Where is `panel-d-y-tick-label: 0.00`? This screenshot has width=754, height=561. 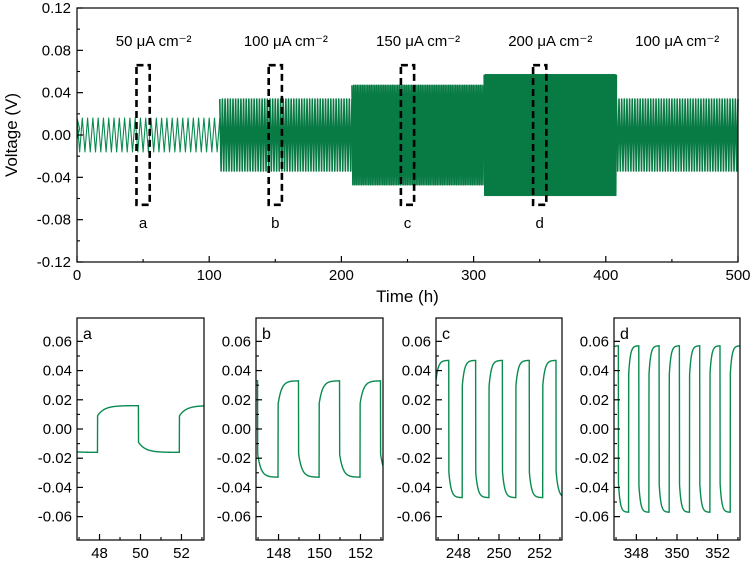 panel-d-y-tick-label: 0.00 is located at coordinates (594, 429).